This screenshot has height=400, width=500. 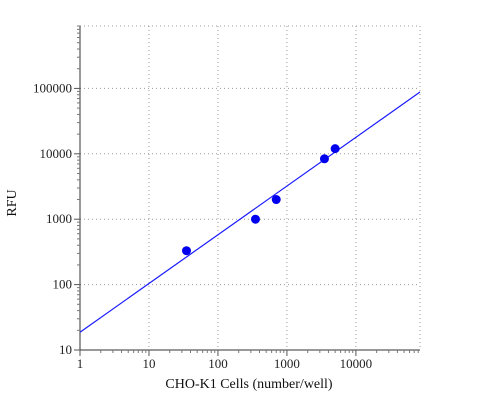 What do you see at coordinates (218, 363) in the screenshot?
I see `x-tick-label: 100` at bounding box center [218, 363].